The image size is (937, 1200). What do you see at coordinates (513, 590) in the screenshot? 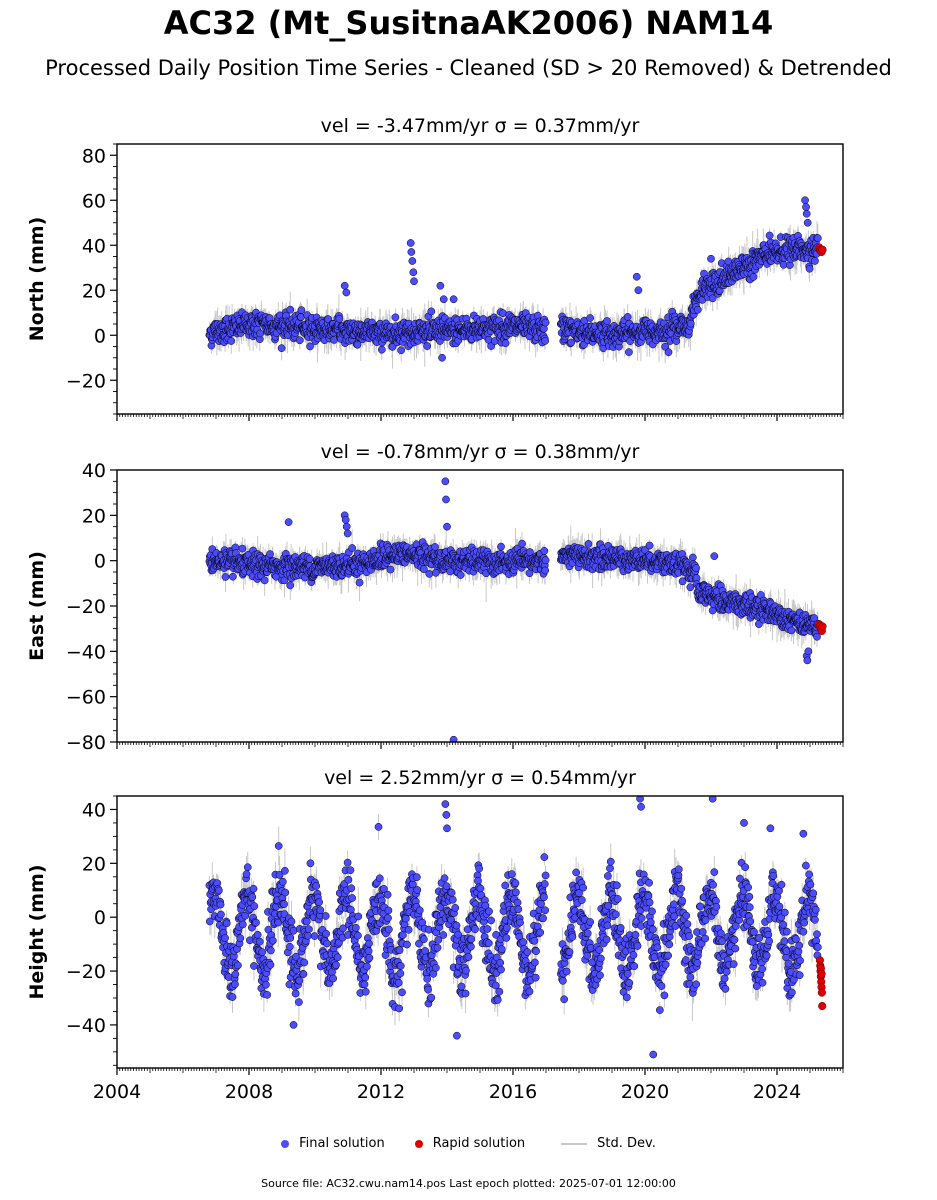
I see `stddev-bars-east` at bounding box center [513, 590].